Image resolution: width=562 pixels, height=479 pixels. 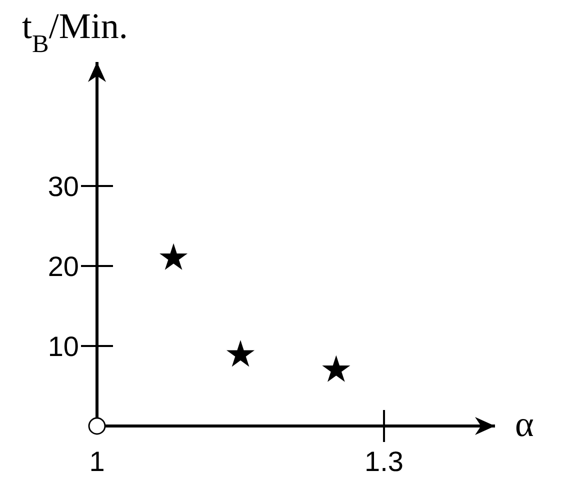 I want to click on x-tick-label: 1.3, so click(x=384, y=461).